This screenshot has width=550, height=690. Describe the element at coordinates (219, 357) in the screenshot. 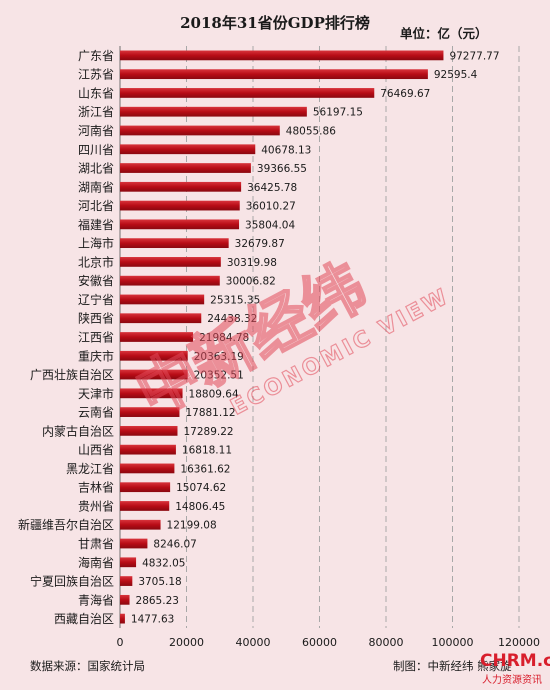

I see `value-label: 20363.19` at that location.